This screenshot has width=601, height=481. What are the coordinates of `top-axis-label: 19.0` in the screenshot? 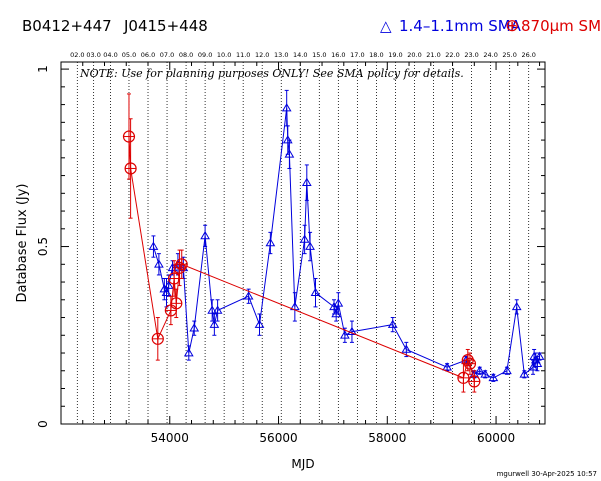 It's located at (395, 55).